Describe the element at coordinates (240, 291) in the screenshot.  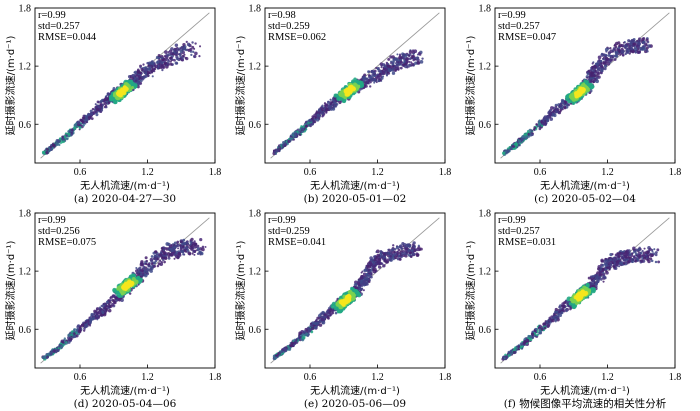
I see `y-axis-label: 延时摄影流速/(m·d⁻¹)` at that location.